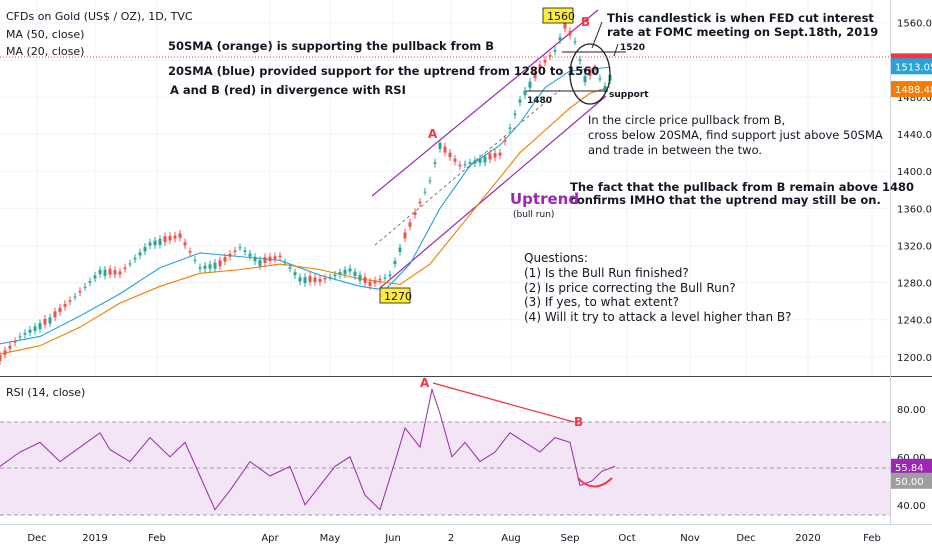 This screenshot has height=550, width=932. What do you see at coordinates (511, 538) in the screenshot?
I see `x-tick-label: Aug` at bounding box center [511, 538].